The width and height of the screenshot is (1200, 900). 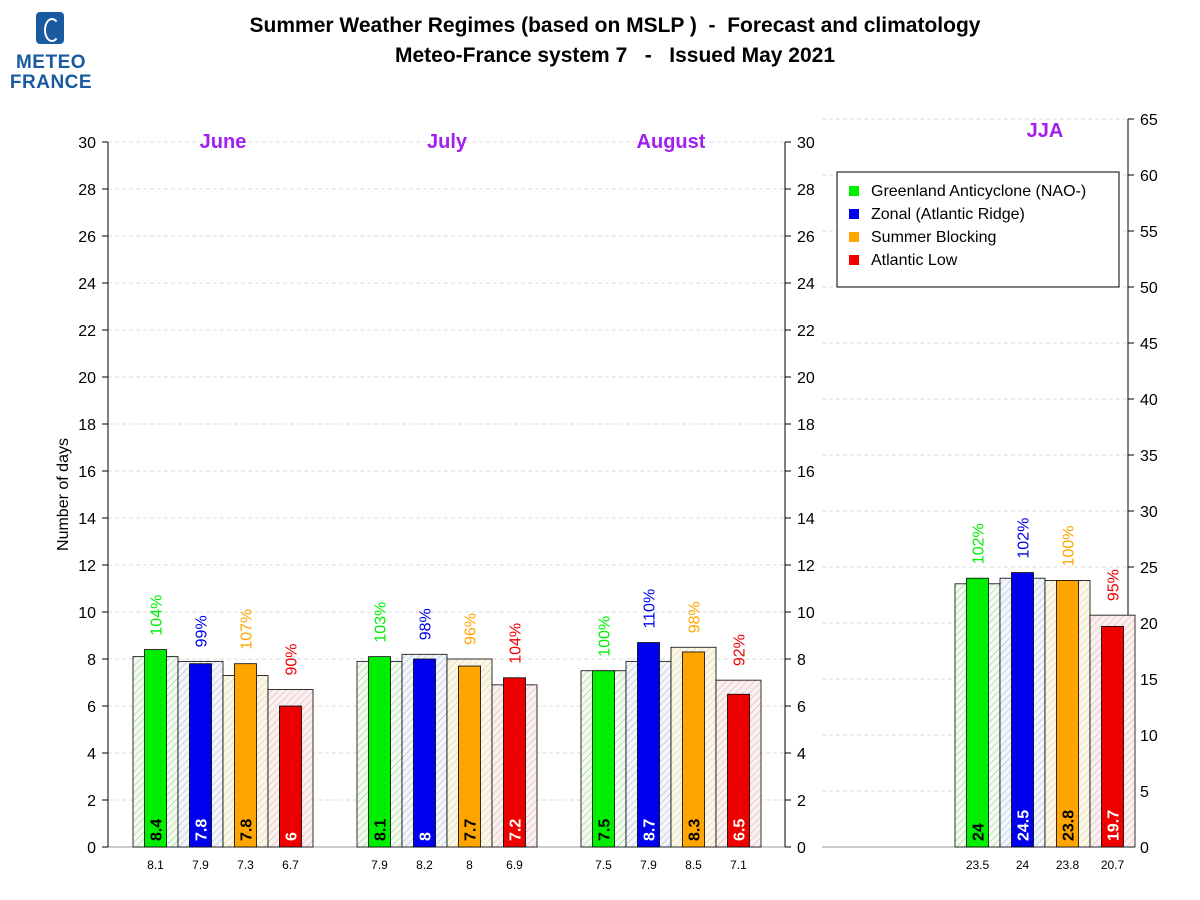 What do you see at coordinates (202, 830) in the screenshot?
I see `forecast-value-label: 7.8` at bounding box center [202, 830].